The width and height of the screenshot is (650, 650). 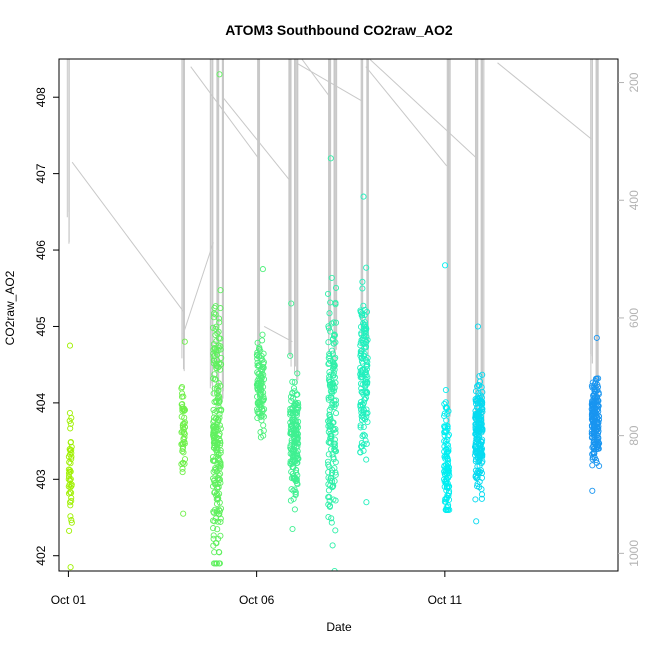 What do you see at coordinates (445, 600) in the screenshot?
I see `x-tick-label: Oct 11` at bounding box center [445, 600].